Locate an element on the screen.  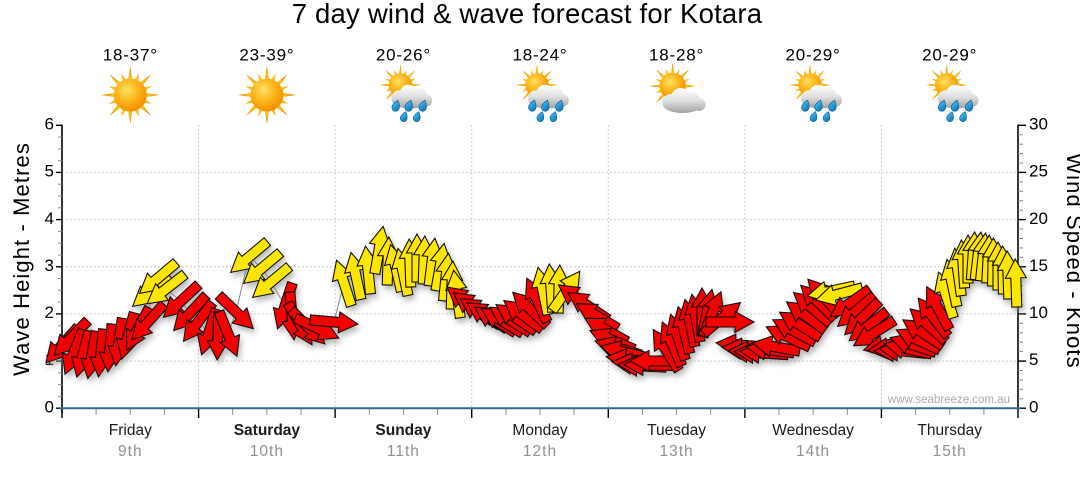
svg-text: 6 is located at coordinates (49, 124).